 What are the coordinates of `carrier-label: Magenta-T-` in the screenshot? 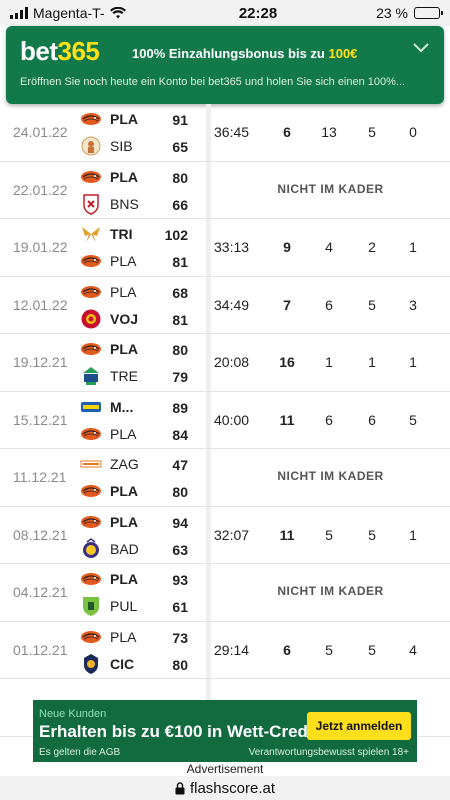 It's located at (69, 13).